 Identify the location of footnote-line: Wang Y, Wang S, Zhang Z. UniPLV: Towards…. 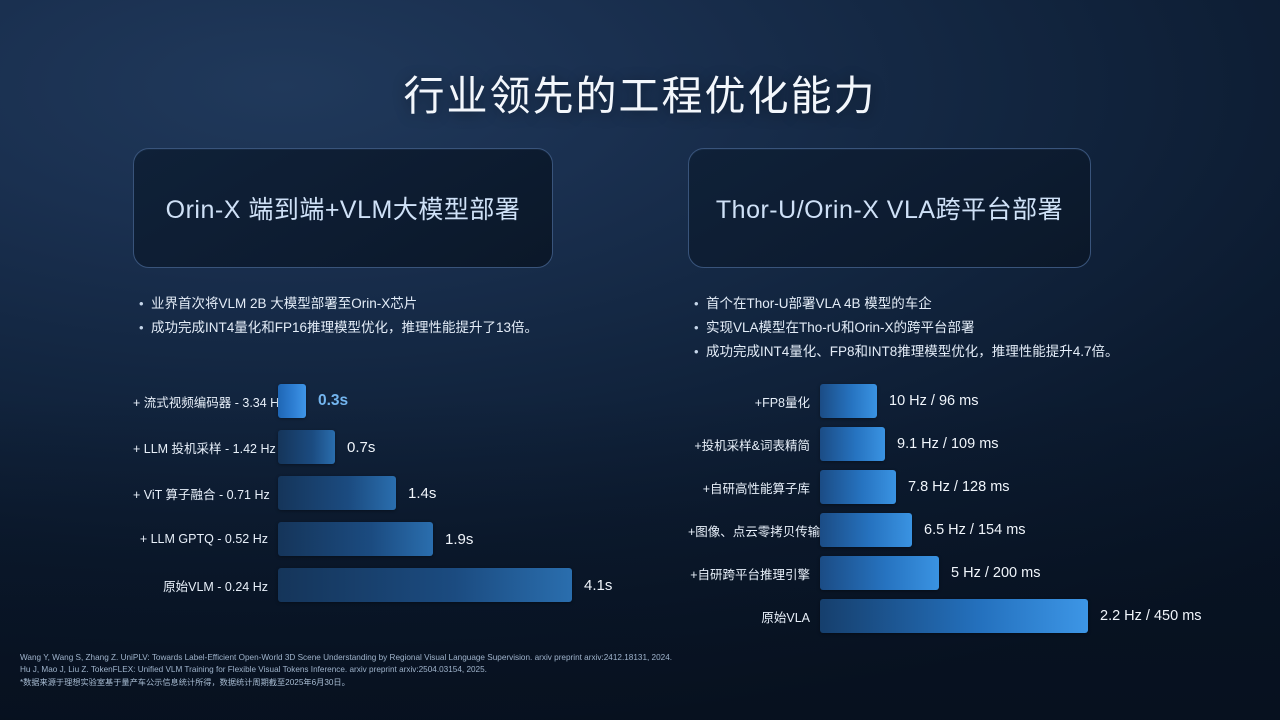
(346, 657).